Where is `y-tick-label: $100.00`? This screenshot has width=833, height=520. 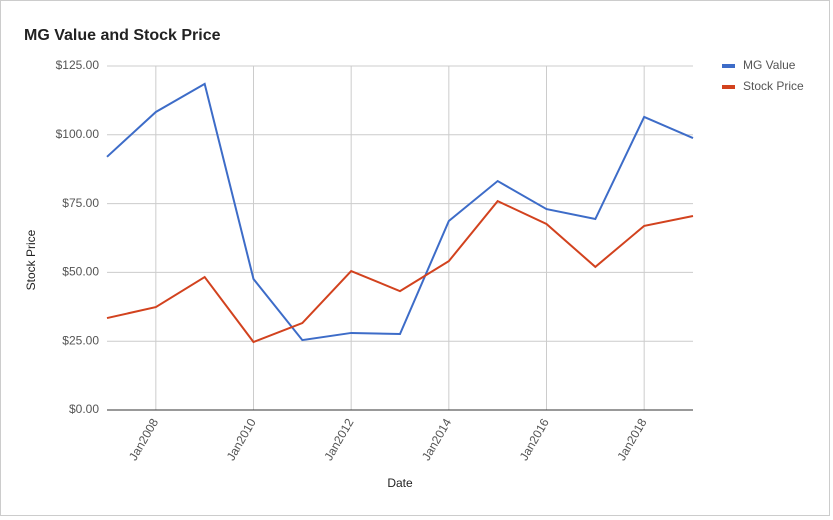 y-tick-label: $100.00 is located at coordinates (78, 134).